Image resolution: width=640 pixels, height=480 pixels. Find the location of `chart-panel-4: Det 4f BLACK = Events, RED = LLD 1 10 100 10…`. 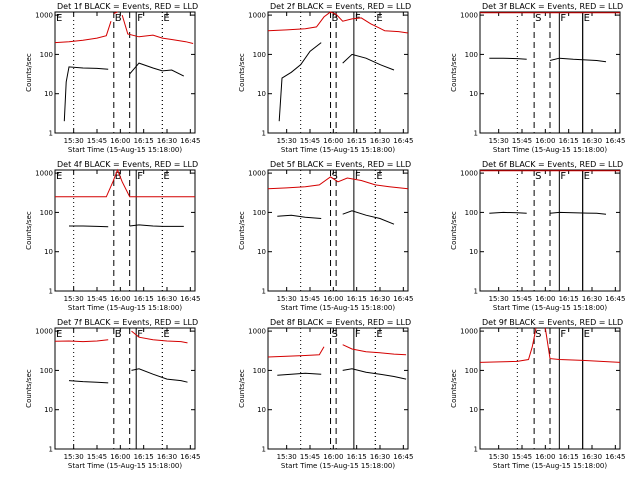

chart-panel-4: Det 4f BLACK = Events, RED = LLD 1 10 100 10… is located at coordinates (112, 236).